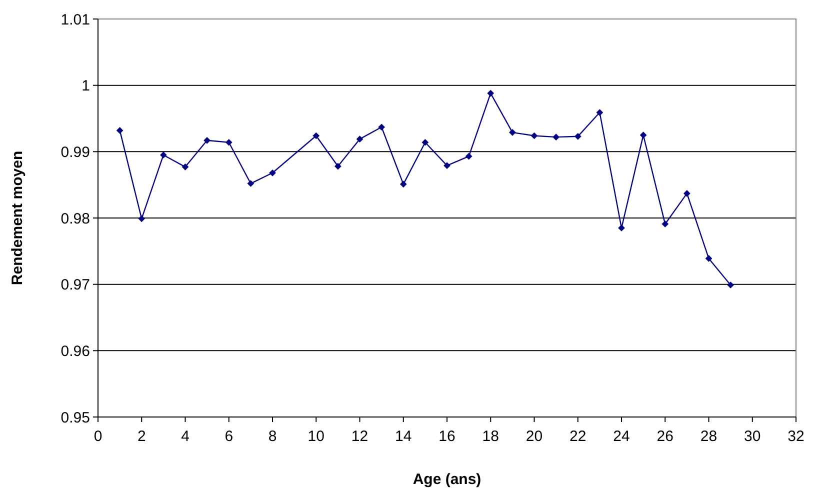 This screenshot has width=816, height=492. Describe the element at coordinates (141, 436) in the screenshot. I see `x-tick-label: 2` at that location.